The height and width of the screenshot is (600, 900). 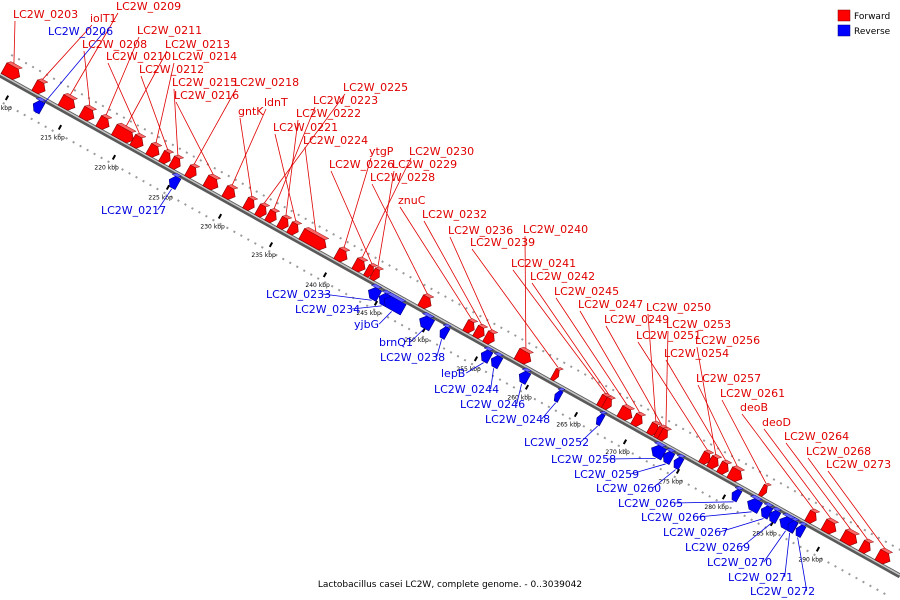 I want to click on forward-gene-label: LC2W_0211, so click(x=169, y=30).